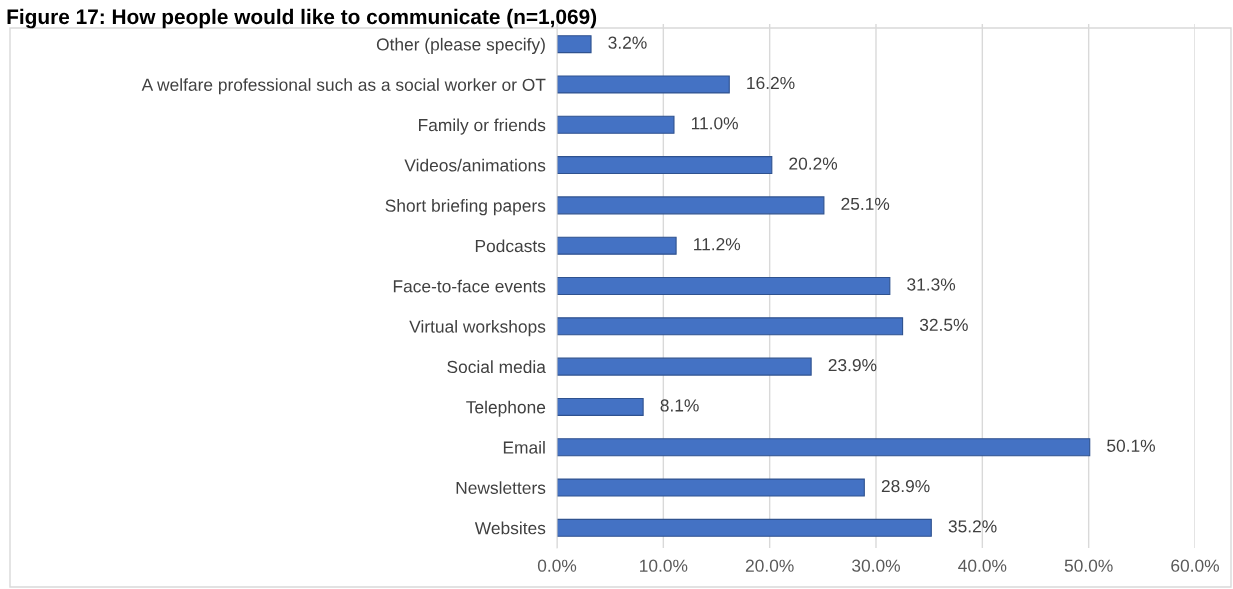 The image size is (1233, 589). What do you see at coordinates (510, 246) in the screenshot?
I see `y-tick-label: Podcasts` at bounding box center [510, 246].